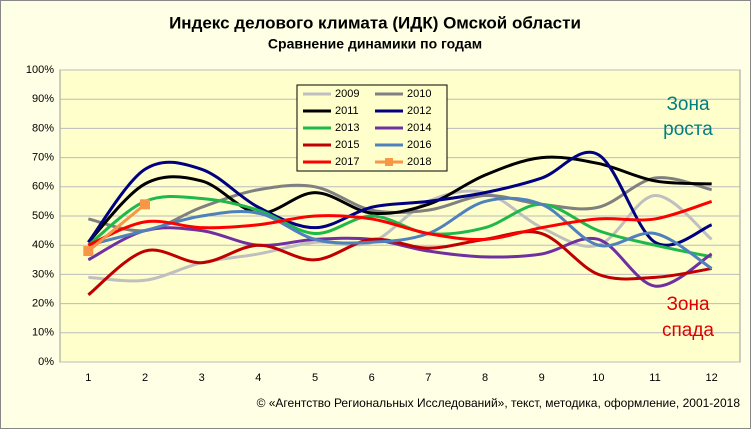 The height and width of the screenshot is (429, 751). Describe the element at coordinates (485, 378) in the screenshot. I see `x-tick-label: 8` at that location.